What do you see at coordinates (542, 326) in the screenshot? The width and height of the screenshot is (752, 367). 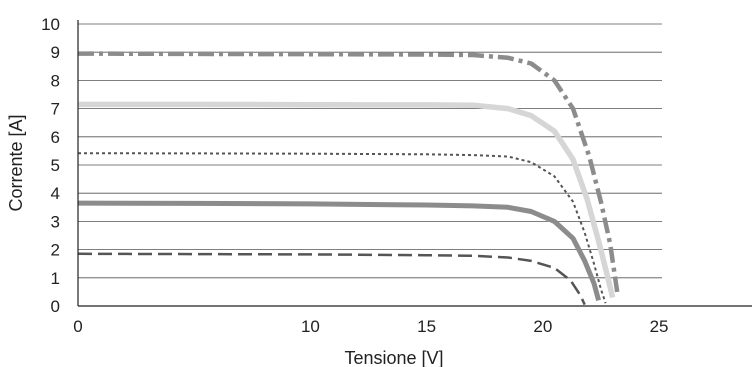 I see `x-tick-label-20: 20` at bounding box center [542, 326].